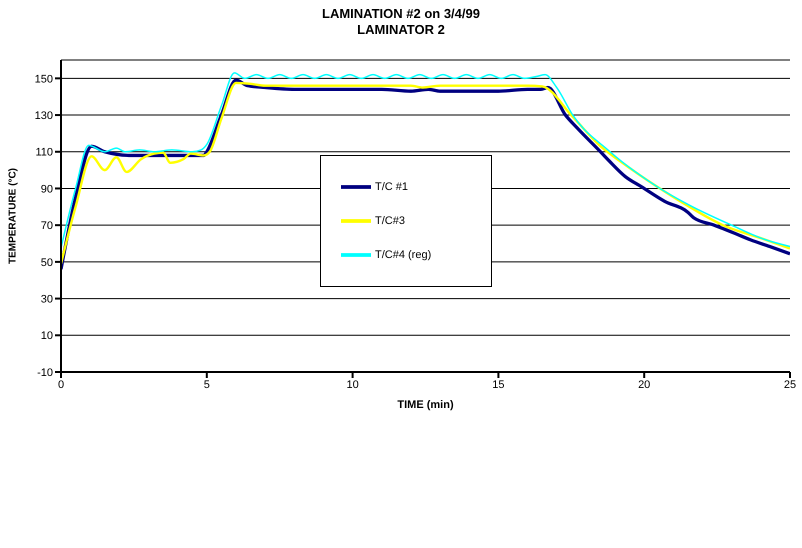 This screenshot has height=548, width=802. Describe the element at coordinates (46, 226) in the screenshot. I see `y-tick-label: 70` at that location.